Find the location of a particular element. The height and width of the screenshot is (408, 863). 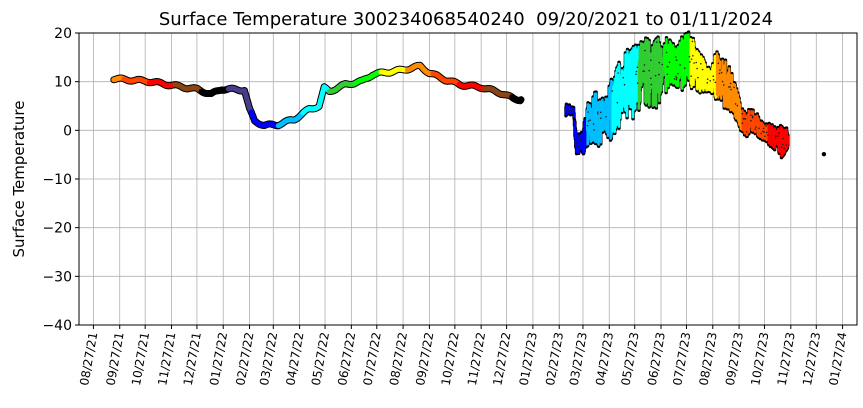

y-tick-label: 0 is located at coordinates (67, 131).